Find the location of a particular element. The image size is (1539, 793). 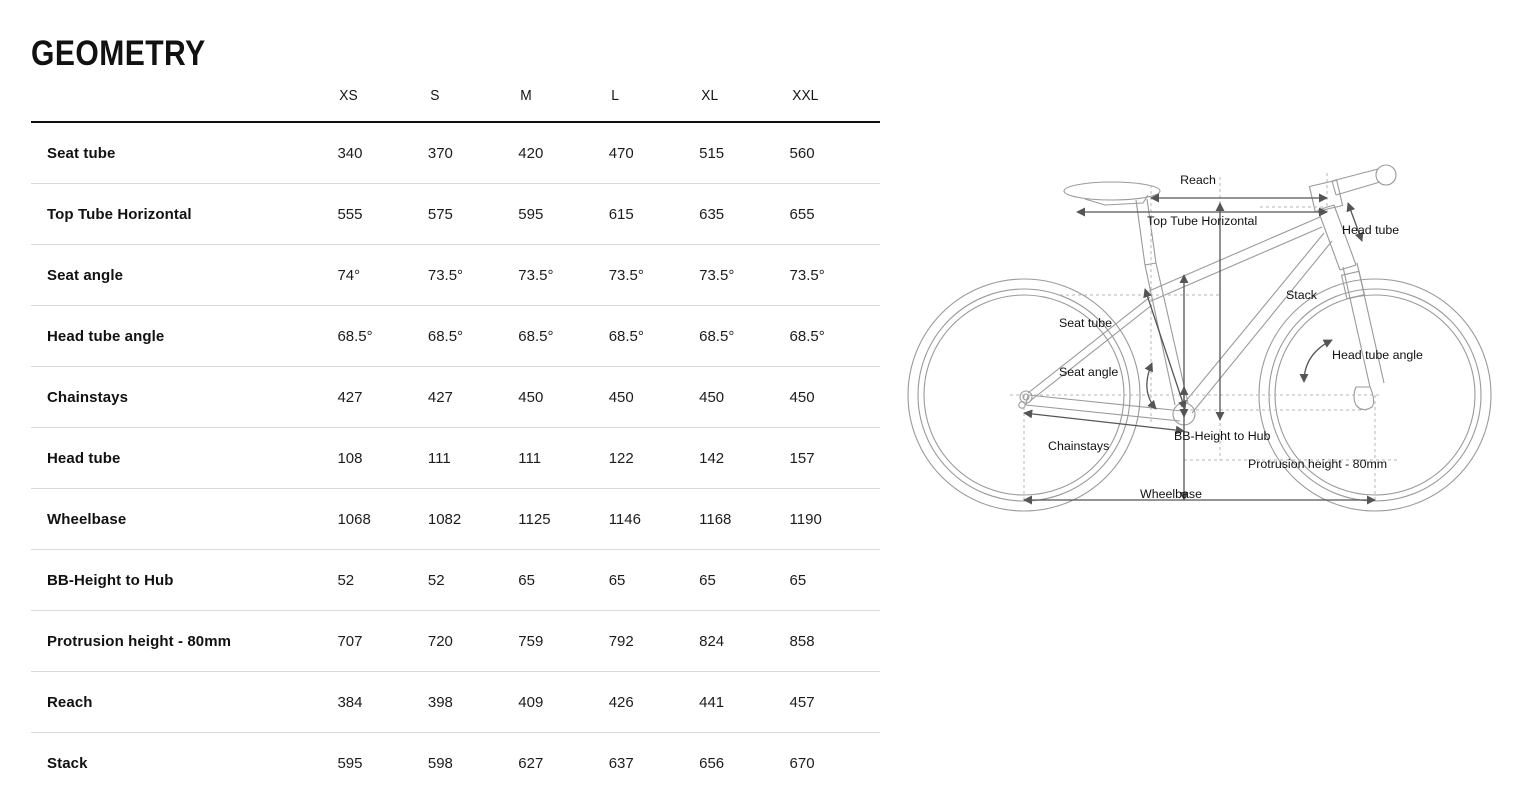

cell-value: 340 is located at coordinates (382, 153).